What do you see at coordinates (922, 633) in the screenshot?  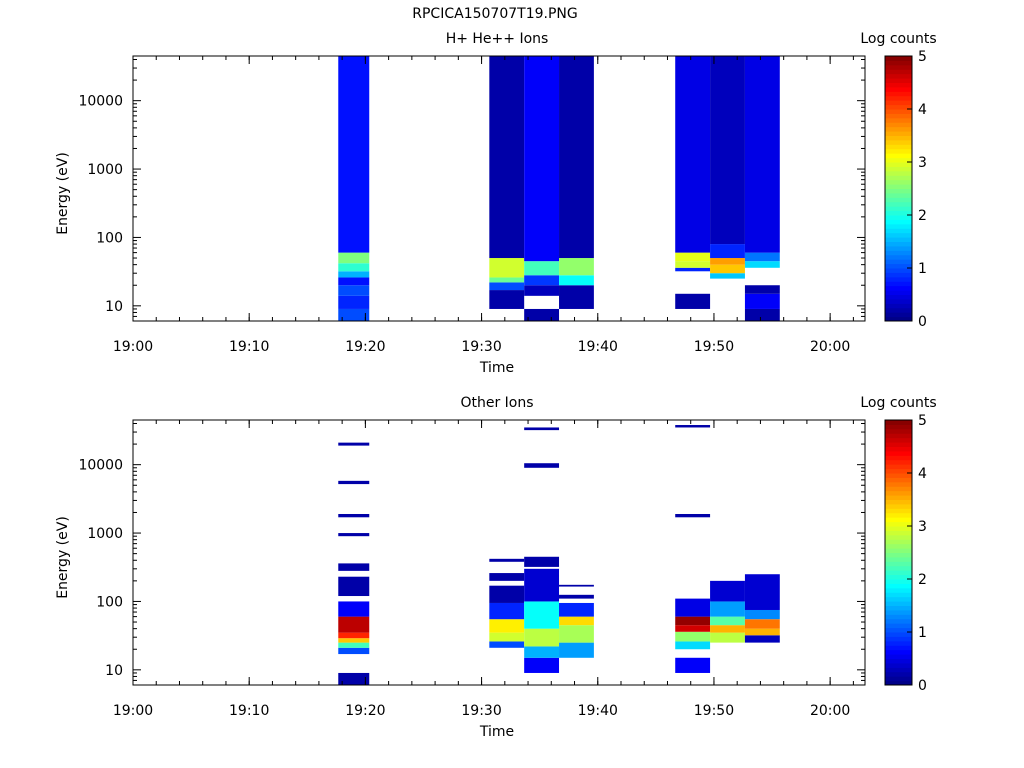 I see `colorbar-tick-label: 1` at bounding box center [922, 633].